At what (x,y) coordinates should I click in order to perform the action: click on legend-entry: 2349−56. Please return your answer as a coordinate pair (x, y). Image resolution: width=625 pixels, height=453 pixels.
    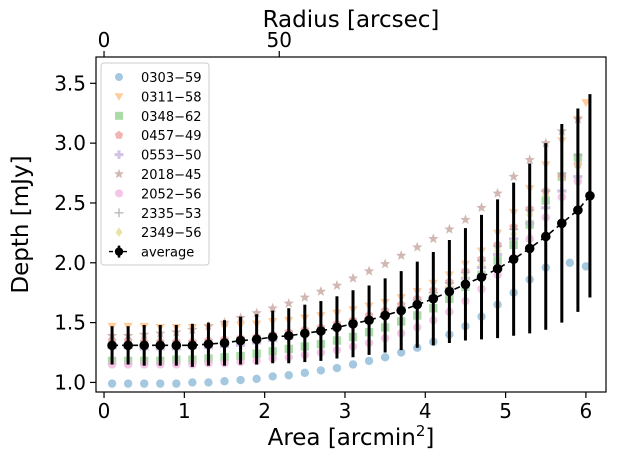
    Looking at the image, I should click on (158, 233).